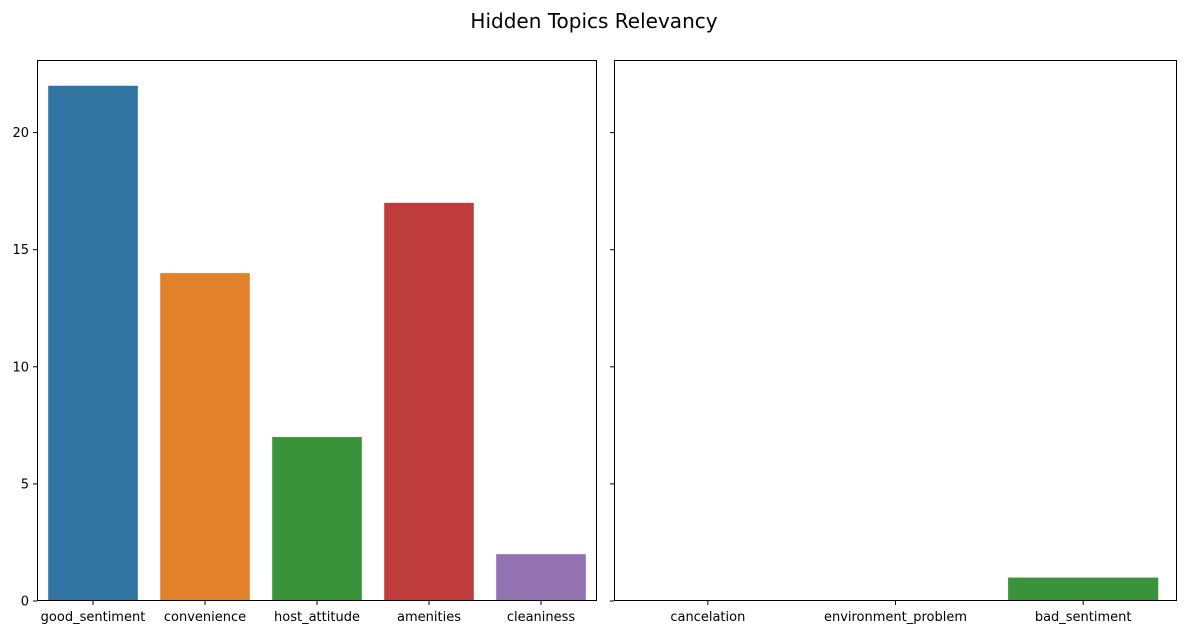  What do you see at coordinates (707, 617) in the screenshot?
I see `x-tick-label: cancelation` at bounding box center [707, 617].